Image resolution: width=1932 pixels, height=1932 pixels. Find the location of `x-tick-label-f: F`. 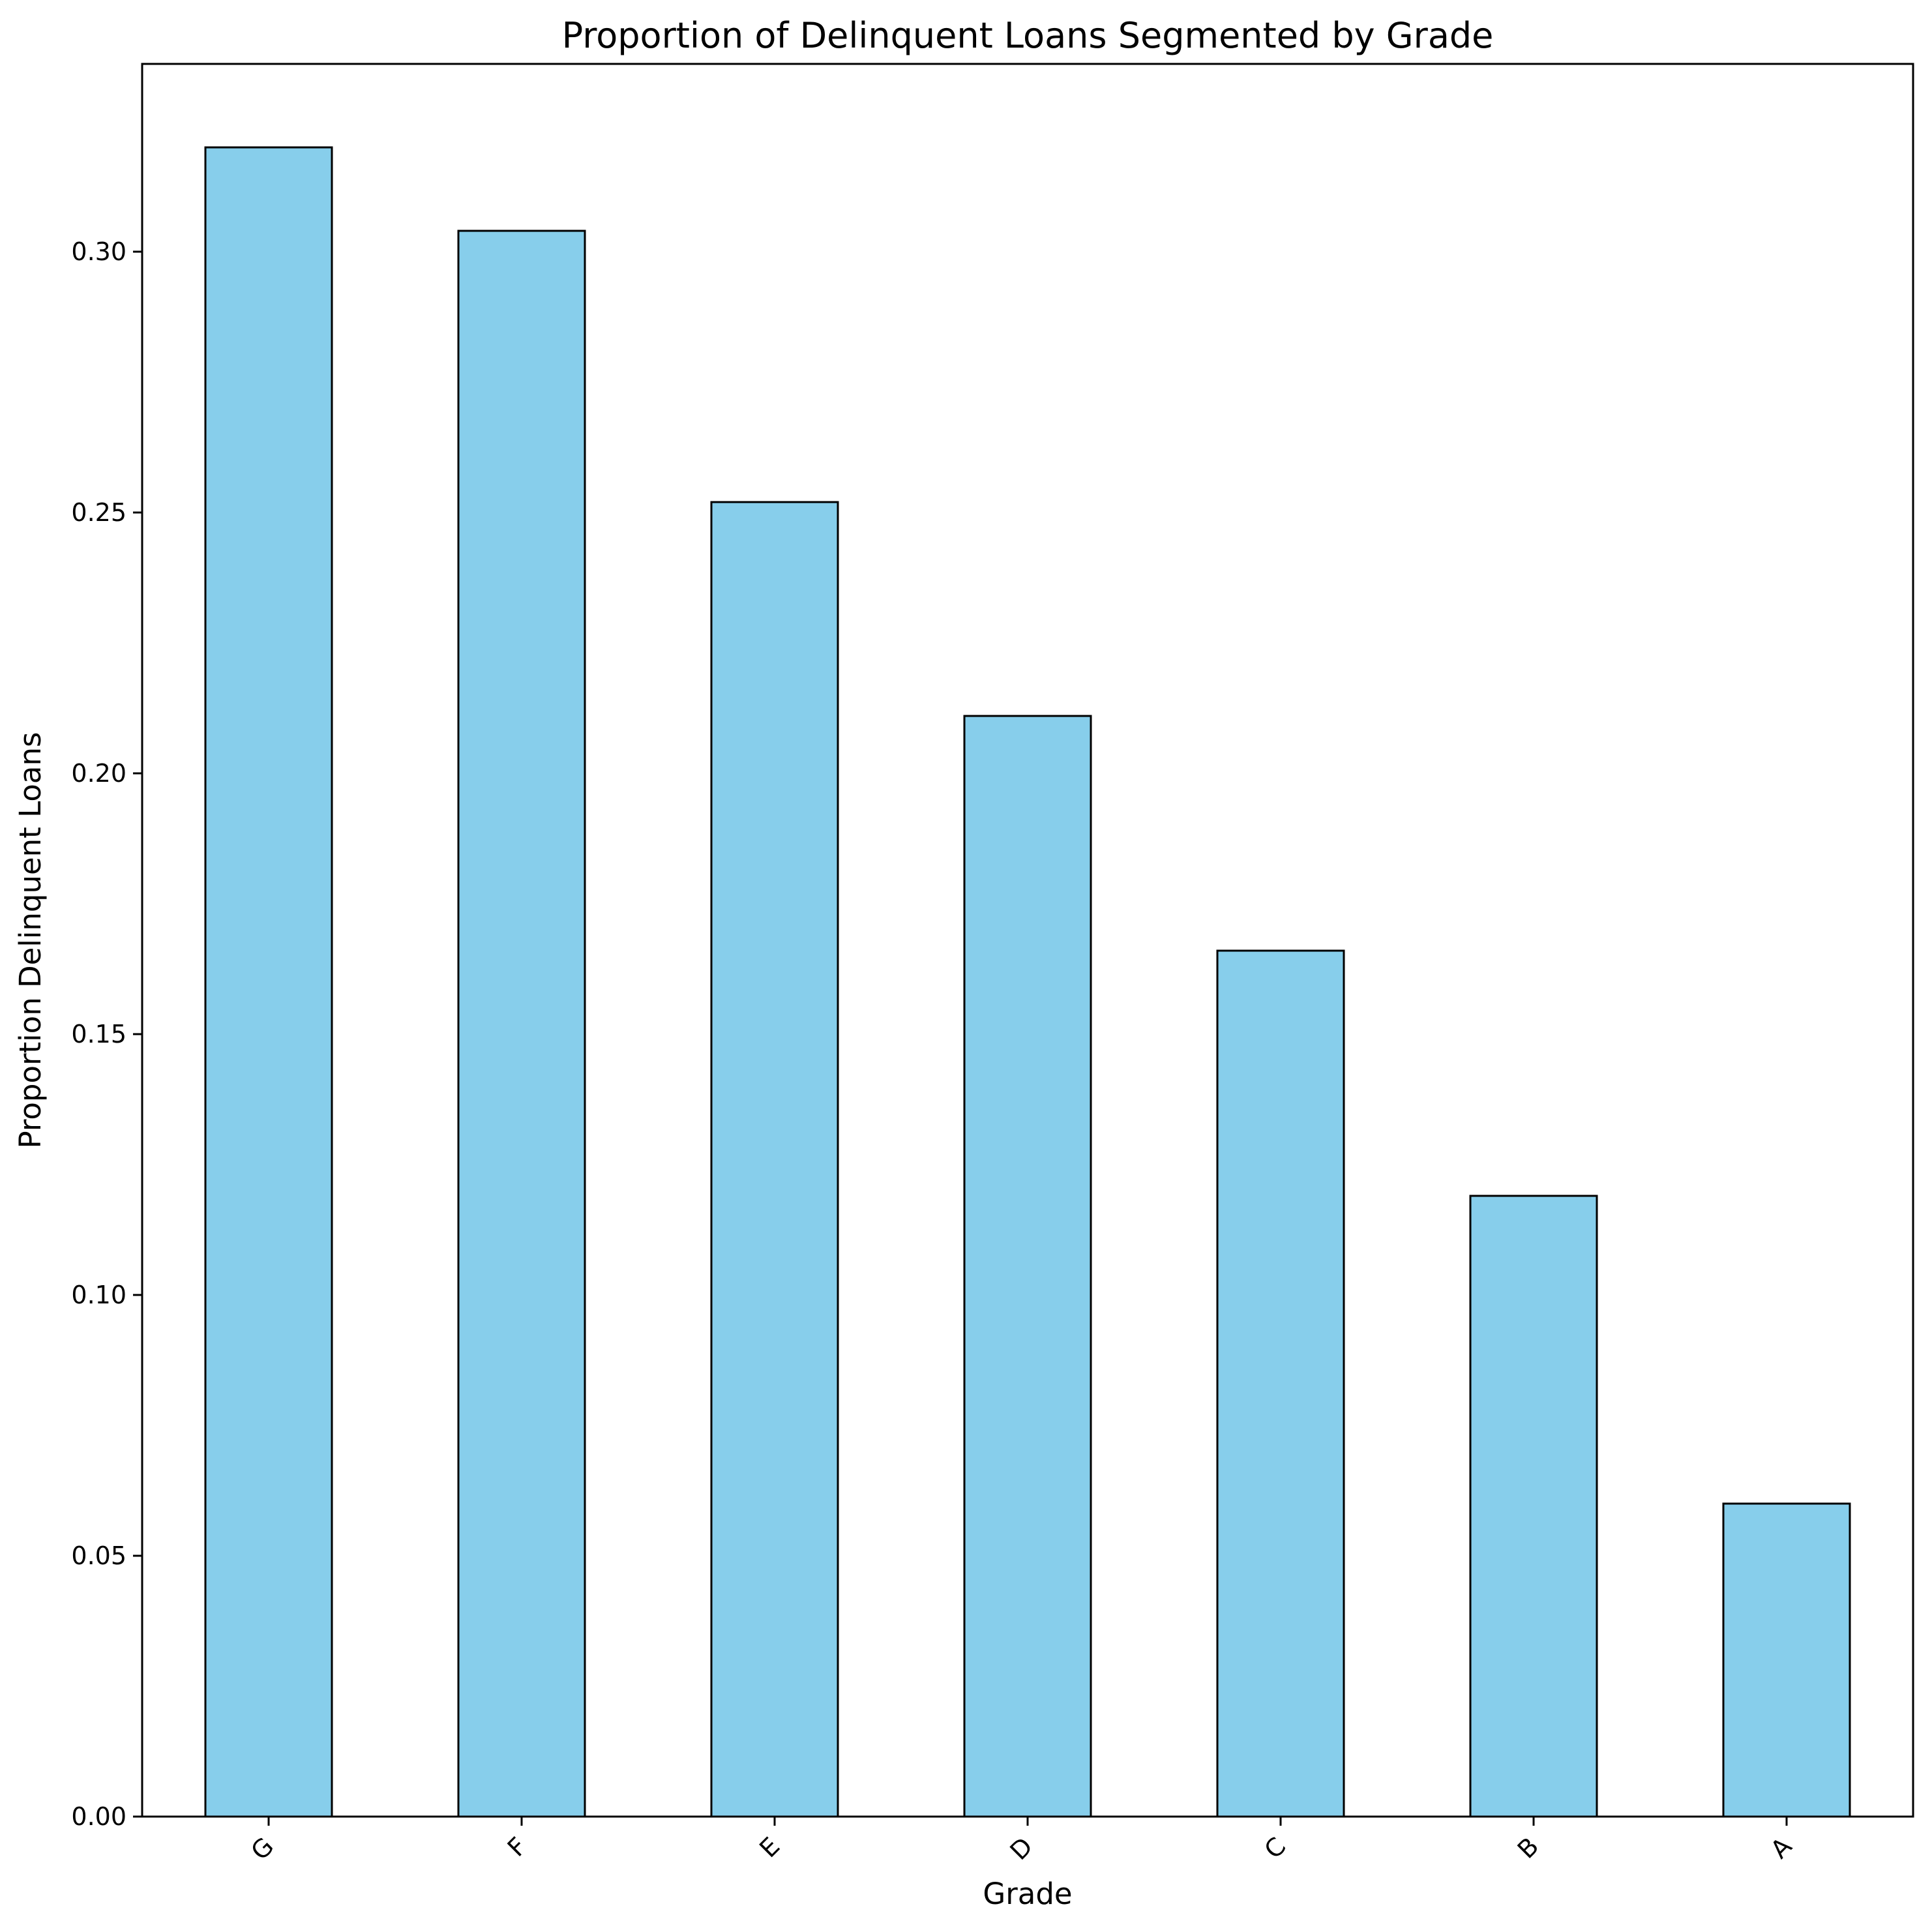

x-tick-label-f: F is located at coordinates (517, 1847).